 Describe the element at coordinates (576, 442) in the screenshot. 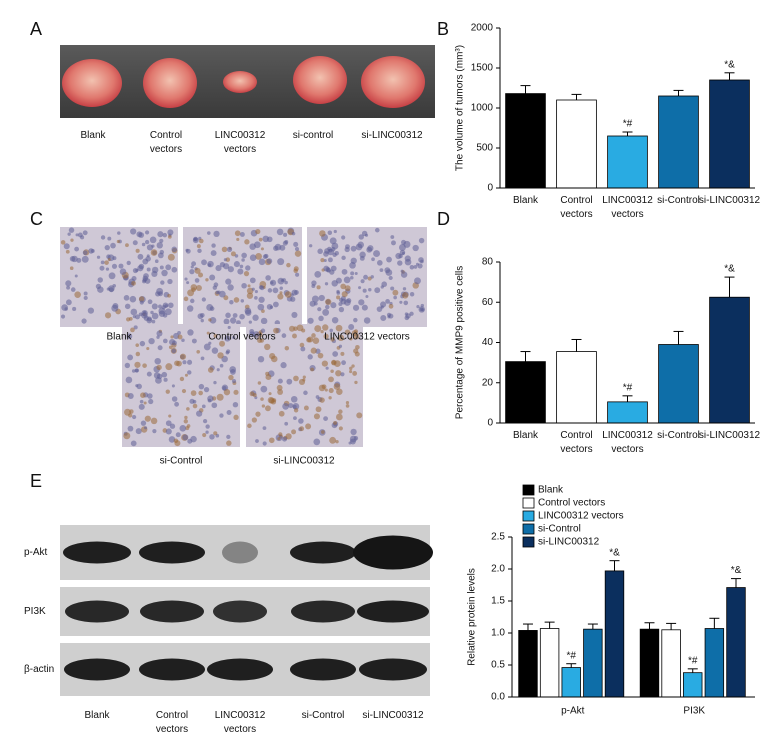

I see `x-tick-label: Control vectors` at that location.